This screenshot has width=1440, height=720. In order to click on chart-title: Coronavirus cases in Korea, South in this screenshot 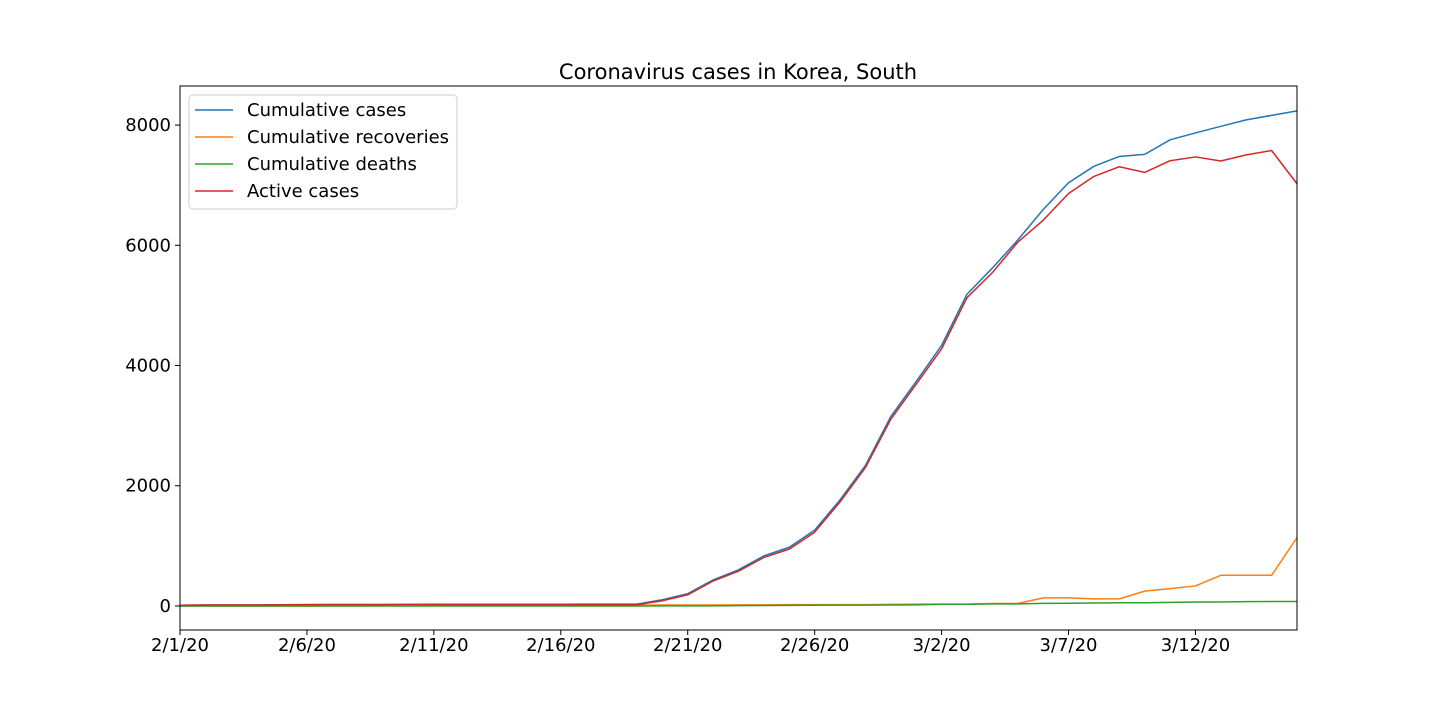, I will do `click(738, 72)`.